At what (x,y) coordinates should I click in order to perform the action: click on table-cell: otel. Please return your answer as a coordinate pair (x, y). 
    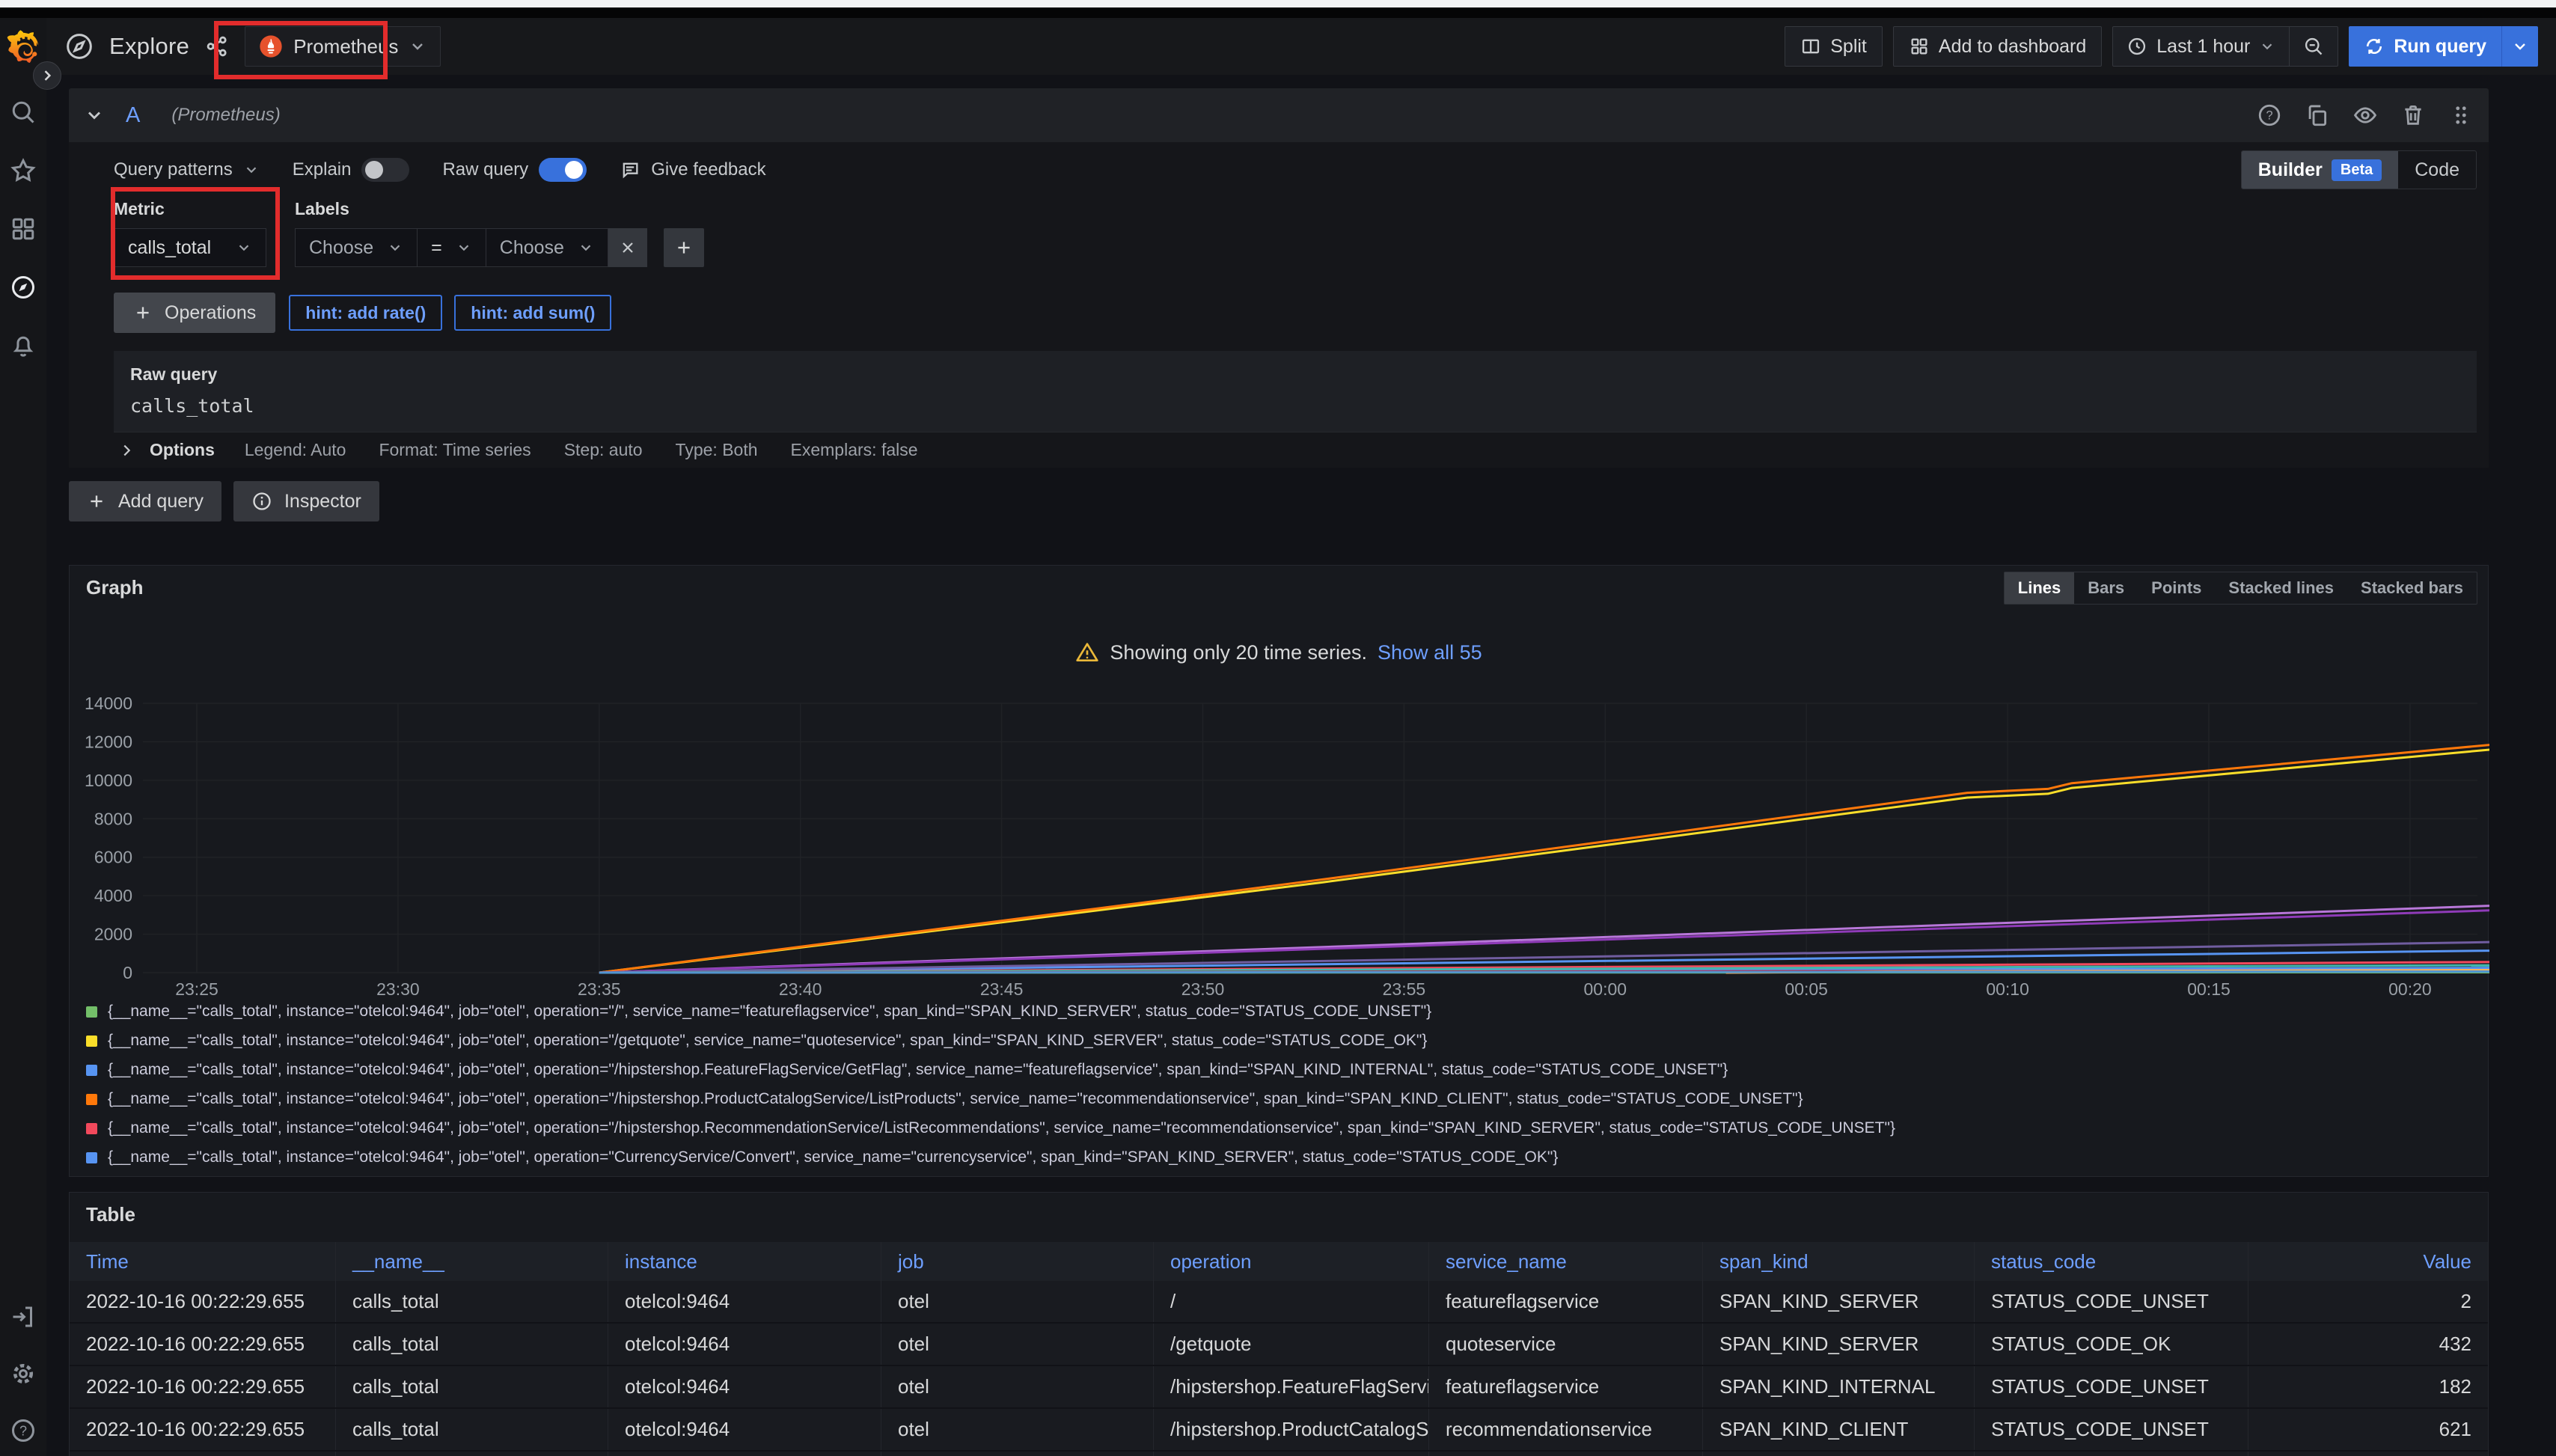
    Looking at the image, I should click on (1017, 1386).